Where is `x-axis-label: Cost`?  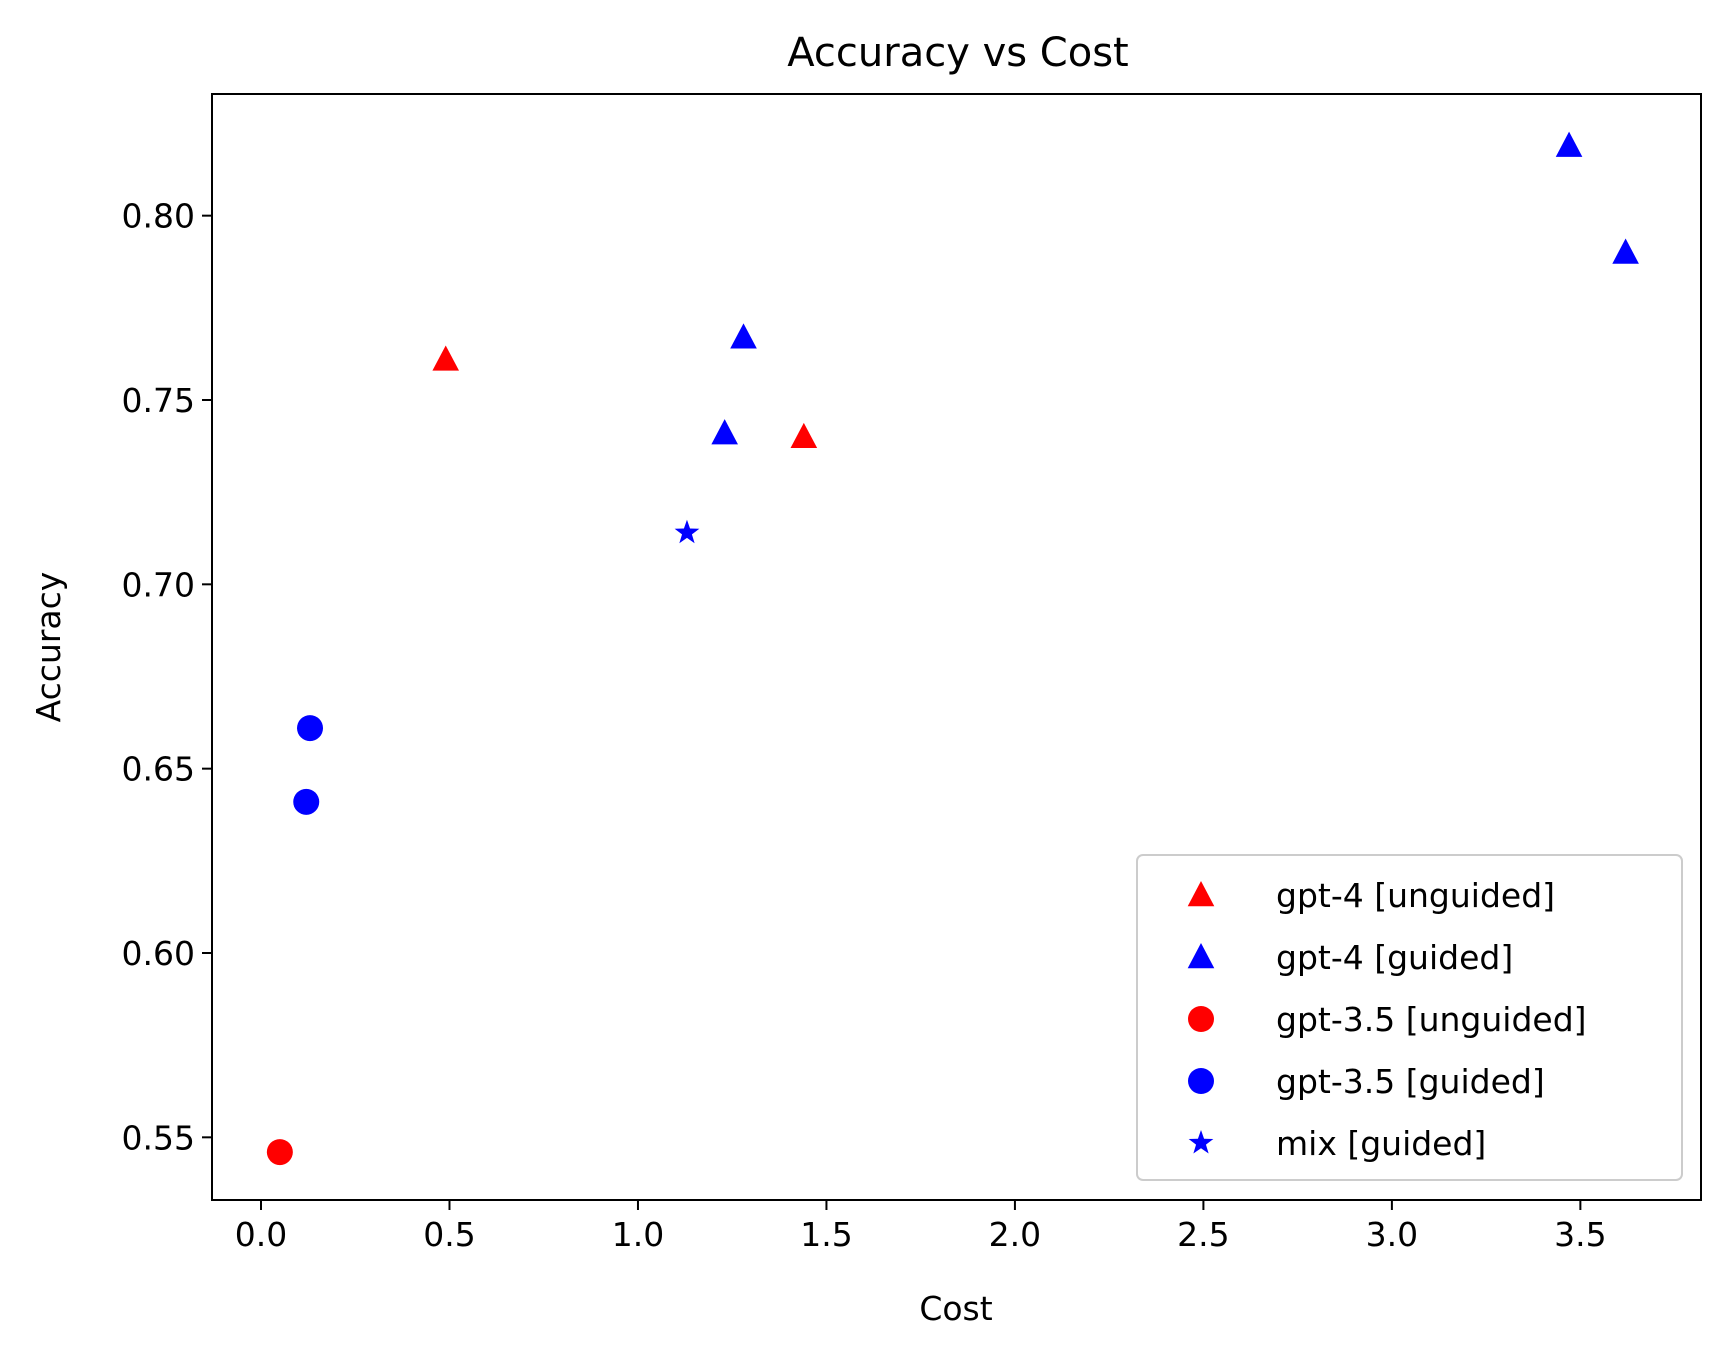 x-axis-label: Cost is located at coordinates (955, 1308).